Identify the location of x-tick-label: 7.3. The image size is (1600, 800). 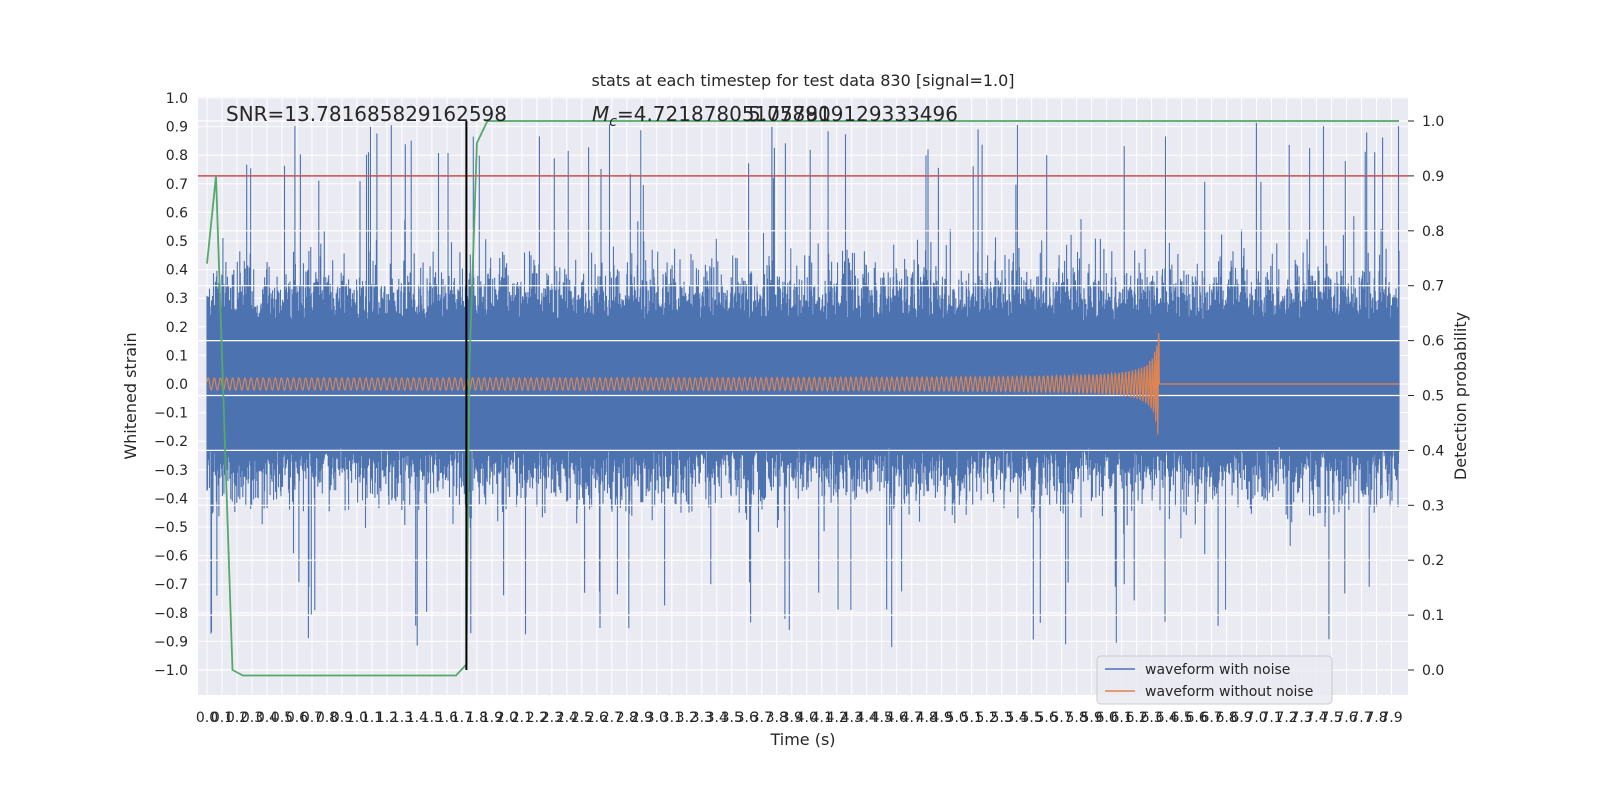
(1301, 718).